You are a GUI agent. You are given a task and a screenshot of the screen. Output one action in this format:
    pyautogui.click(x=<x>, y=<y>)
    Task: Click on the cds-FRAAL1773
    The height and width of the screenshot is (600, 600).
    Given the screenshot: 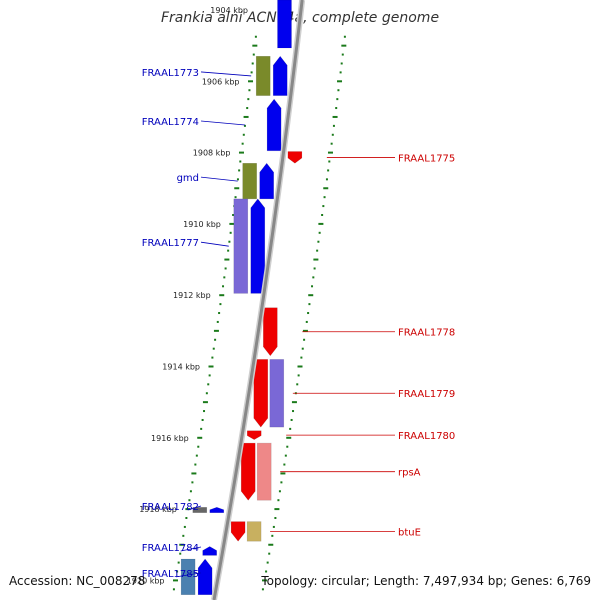 What is the action you would take?
    pyautogui.click(x=280, y=75)
    